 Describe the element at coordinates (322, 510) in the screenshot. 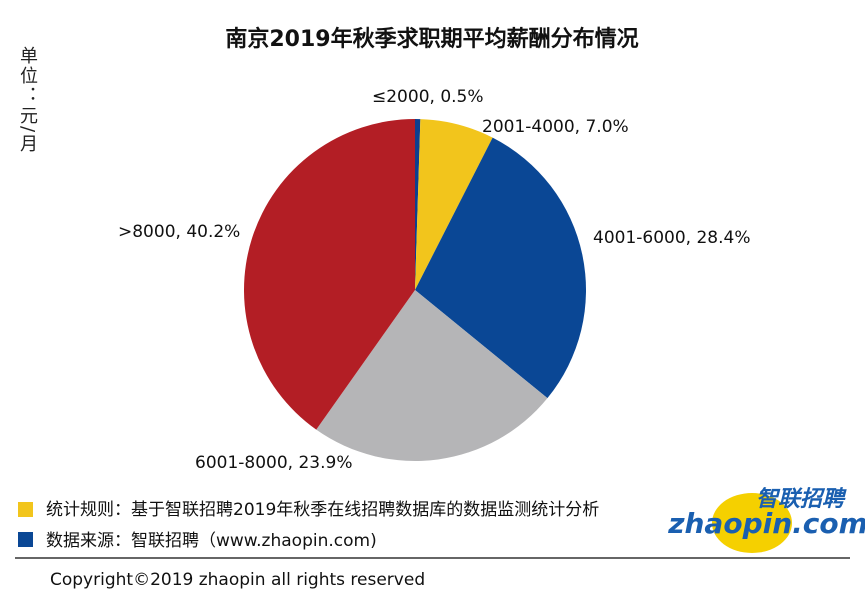

I see `note: 统计规则：基于智联招聘2019年秋季在线招聘数据库的数据监测统计分析` at that location.